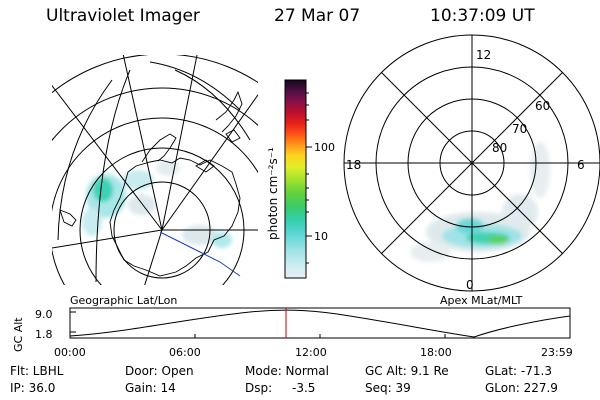 The height and width of the screenshot is (400, 600). I want to click on ground-track, so click(200, 254).